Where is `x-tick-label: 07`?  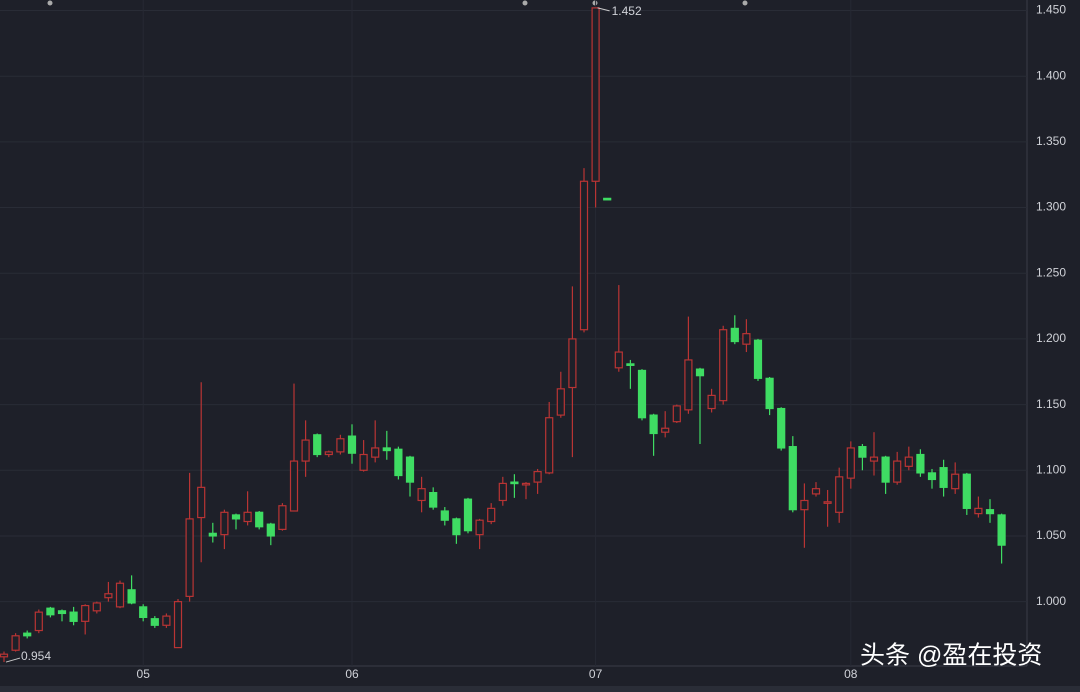
x-tick-label: 07 is located at coordinates (596, 674).